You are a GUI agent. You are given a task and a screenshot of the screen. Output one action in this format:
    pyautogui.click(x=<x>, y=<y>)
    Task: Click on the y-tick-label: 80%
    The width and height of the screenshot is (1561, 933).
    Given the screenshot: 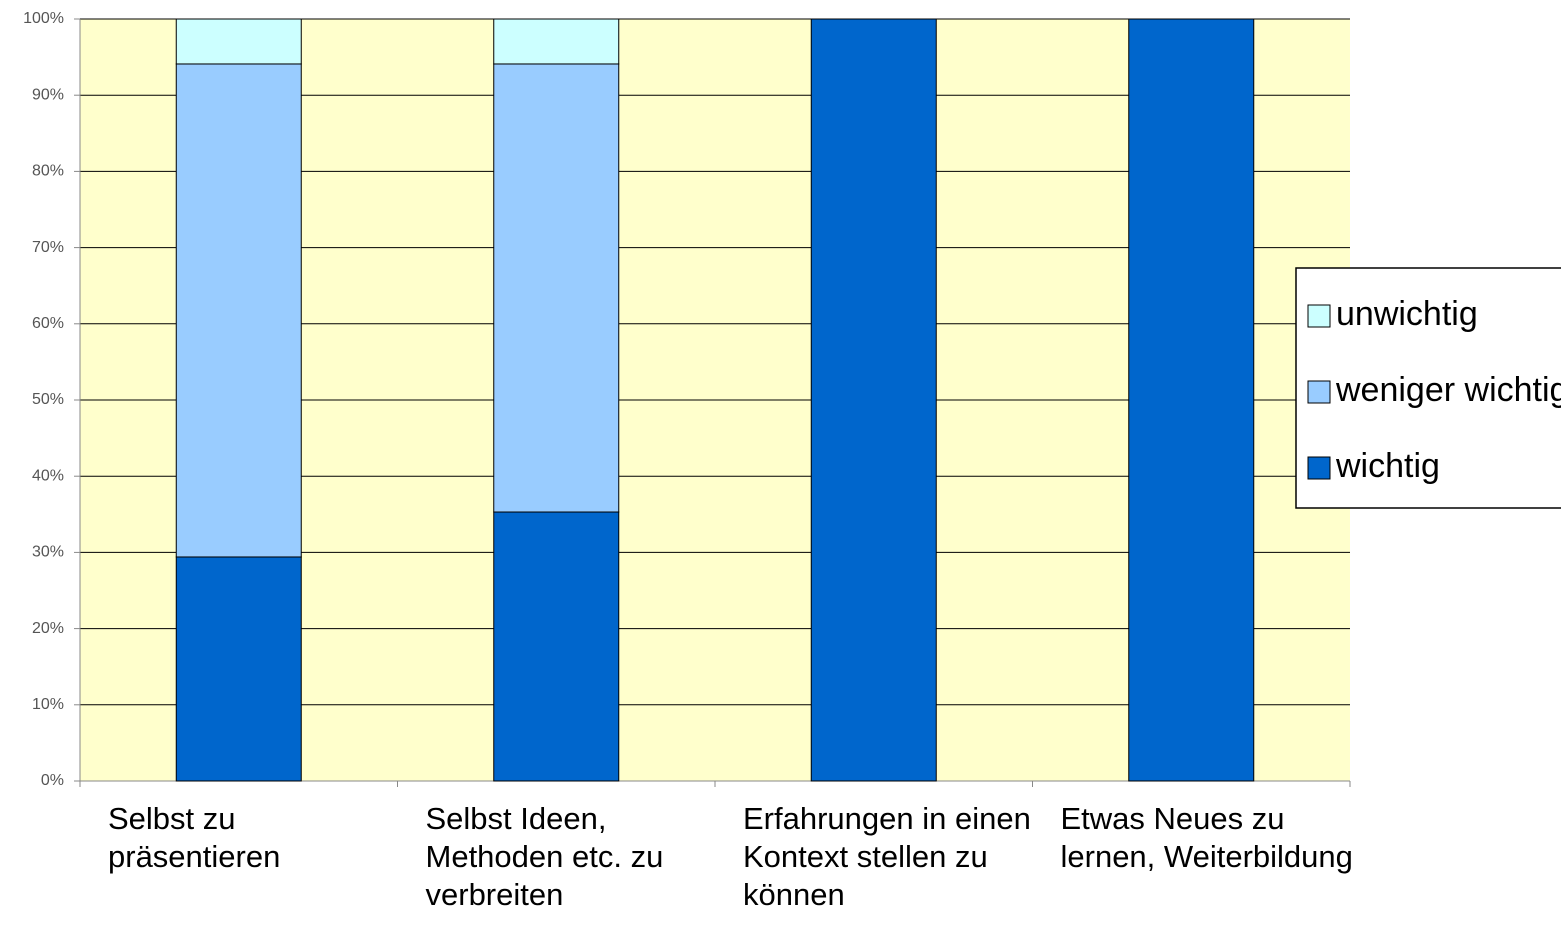 What is the action you would take?
    pyautogui.click(x=48, y=171)
    